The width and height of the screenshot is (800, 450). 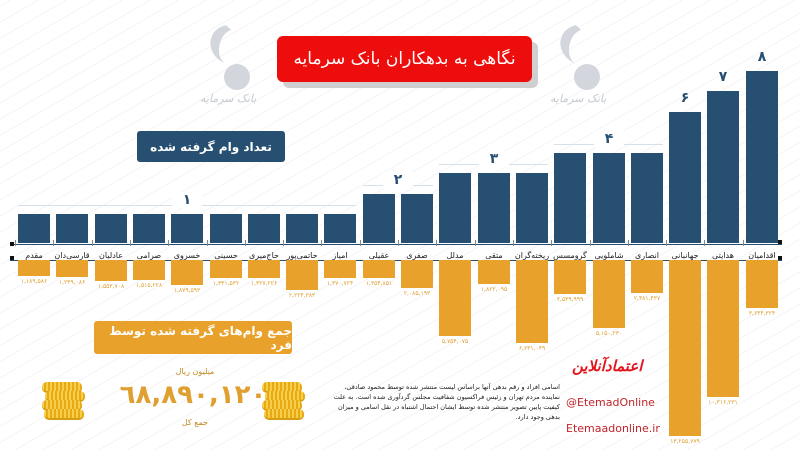 What do you see at coordinates (685, 255) in the screenshot?
I see `debtor-name: جهانبانی` at bounding box center [685, 255].